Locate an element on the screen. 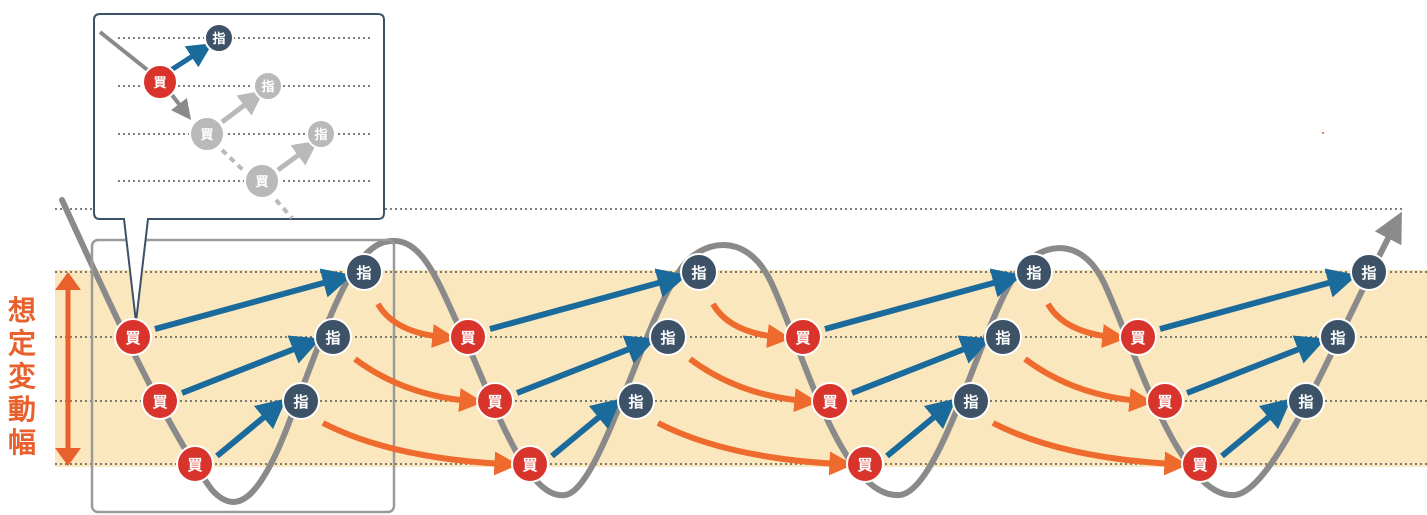 The height and width of the screenshot is (515, 1427). range-label-char: 動 is located at coordinates (21, 409).